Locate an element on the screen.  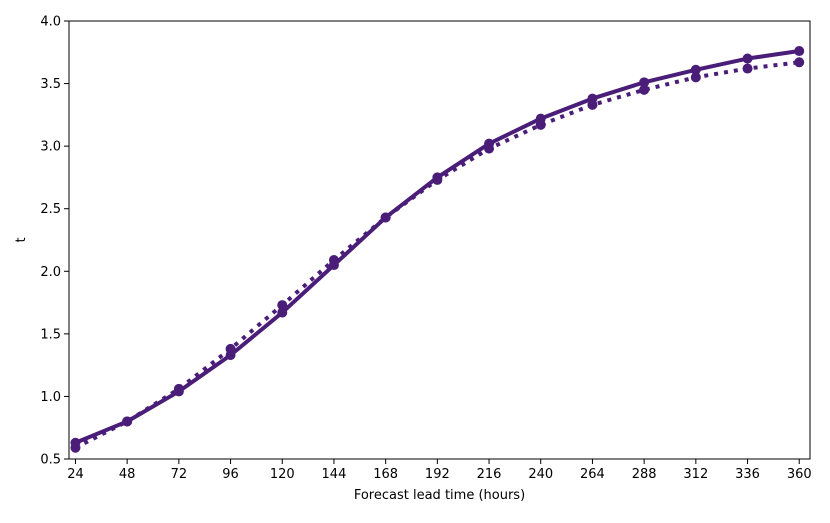
y-tick-label: 4.0 is located at coordinates (50, 22).